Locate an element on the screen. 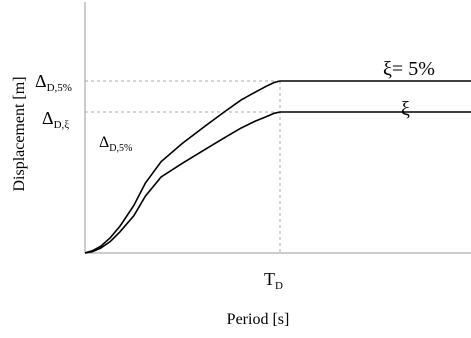 This screenshot has width=471, height=338. y-axis-title: Displacement [m] is located at coordinates (19, 133).